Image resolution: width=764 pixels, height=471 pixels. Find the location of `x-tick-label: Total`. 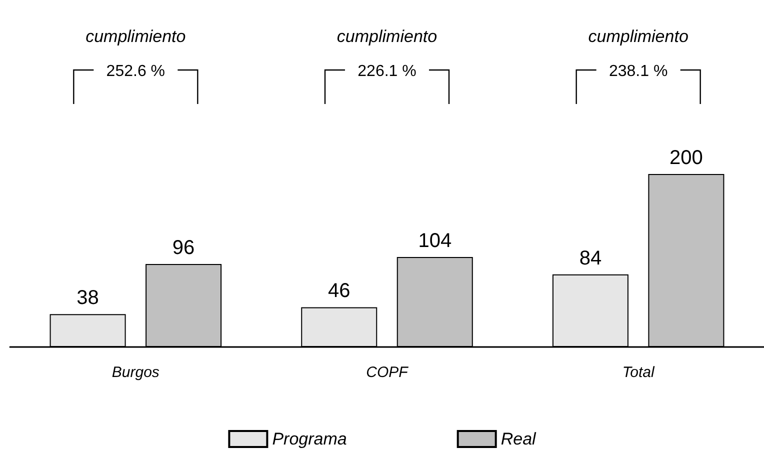

x-tick-label: Total is located at coordinates (638, 372).